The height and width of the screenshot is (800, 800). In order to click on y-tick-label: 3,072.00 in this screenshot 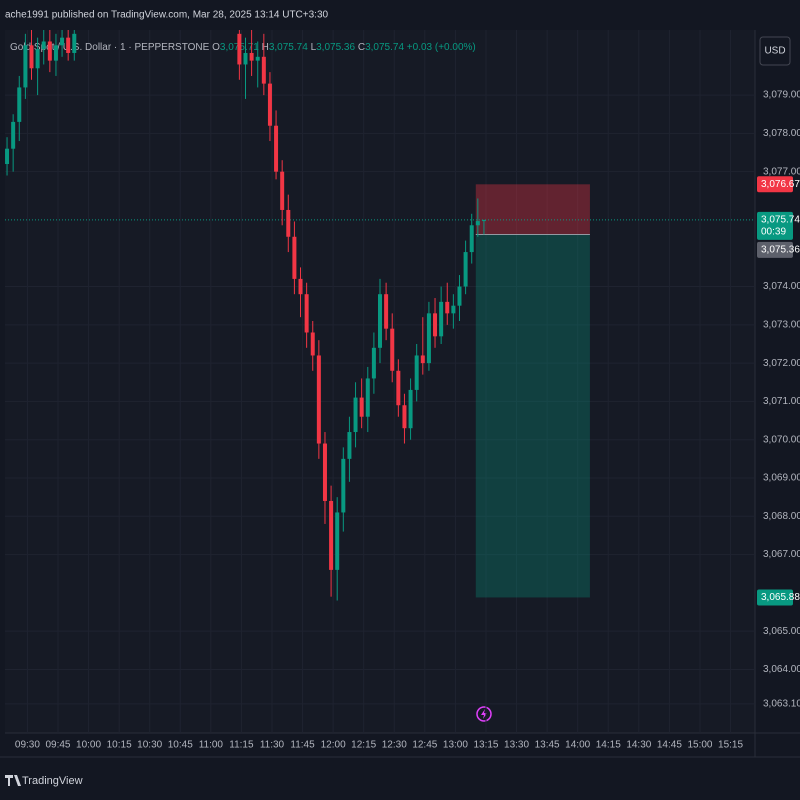, I will do `click(781, 363)`.